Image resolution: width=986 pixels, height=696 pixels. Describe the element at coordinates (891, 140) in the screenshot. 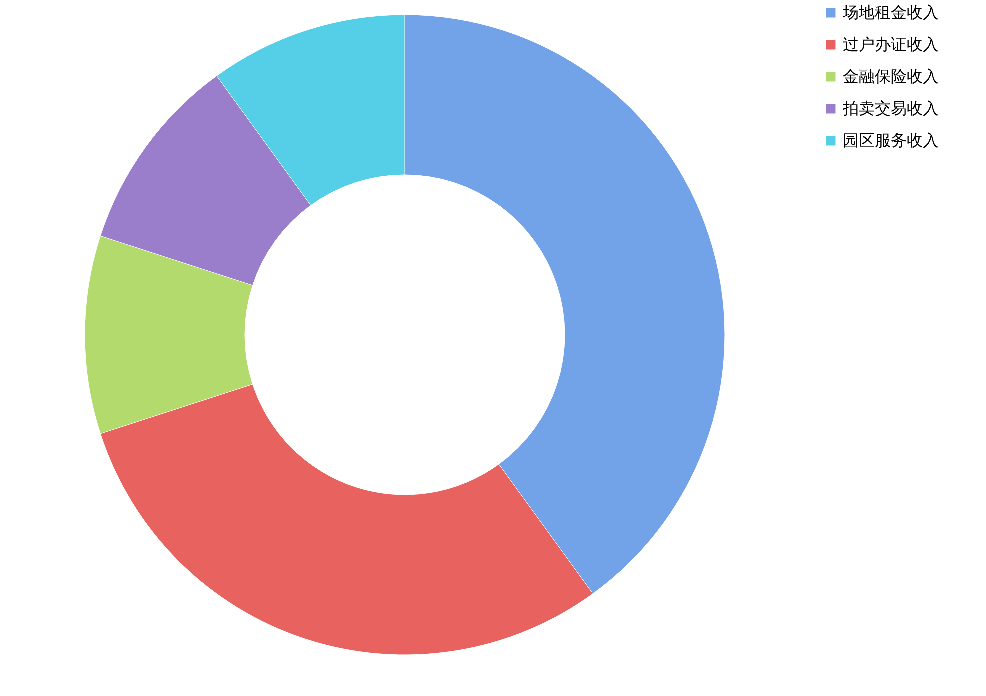

I see `legend-label: 园区服务收入` at that location.